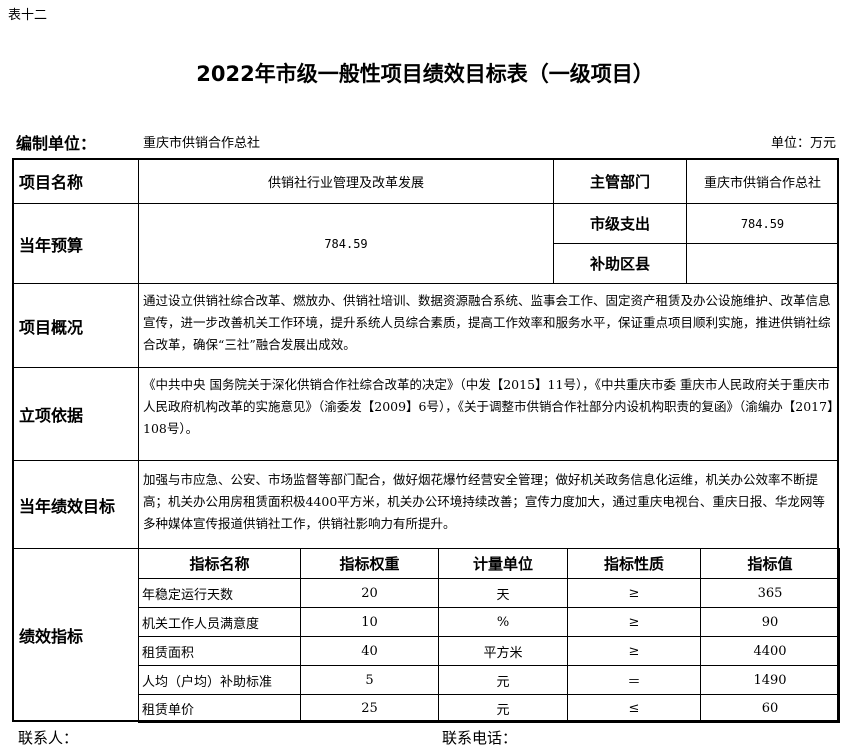  What do you see at coordinates (219, 622) in the screenshot?
I see `indicator-name: 机关工作人员满意度` at bounding box center [219, 622].